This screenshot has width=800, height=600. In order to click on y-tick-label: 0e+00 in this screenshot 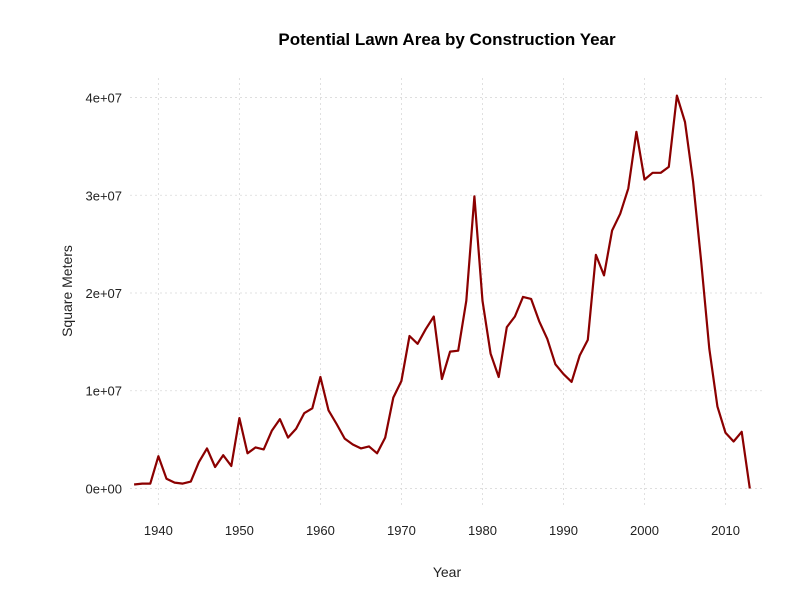, I will do `click(103, 488)`.